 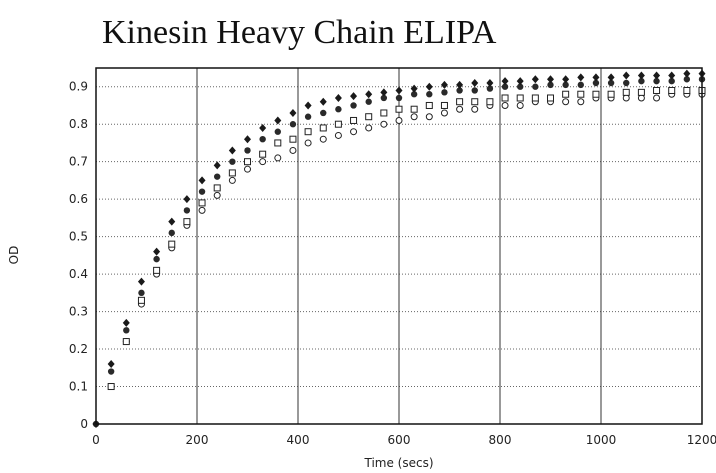 I want to click on y-tick-label: 0.7, so click(x=78, y=162).